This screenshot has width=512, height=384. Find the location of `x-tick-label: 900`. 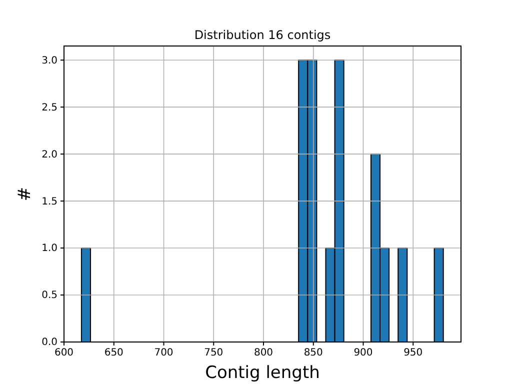

x-tick-label: 900 is located at coordinates (363, 353).